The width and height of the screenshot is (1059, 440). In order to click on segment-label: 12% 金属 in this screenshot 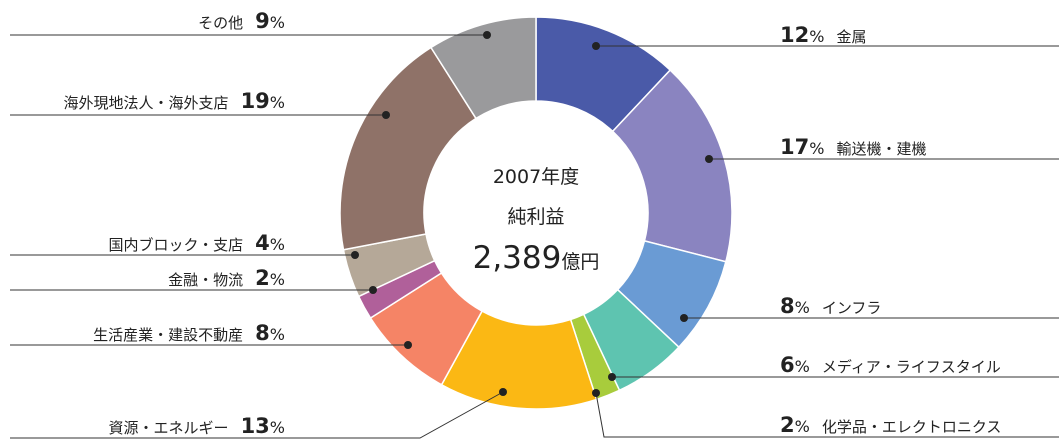, I will do `click(823, 35)`.